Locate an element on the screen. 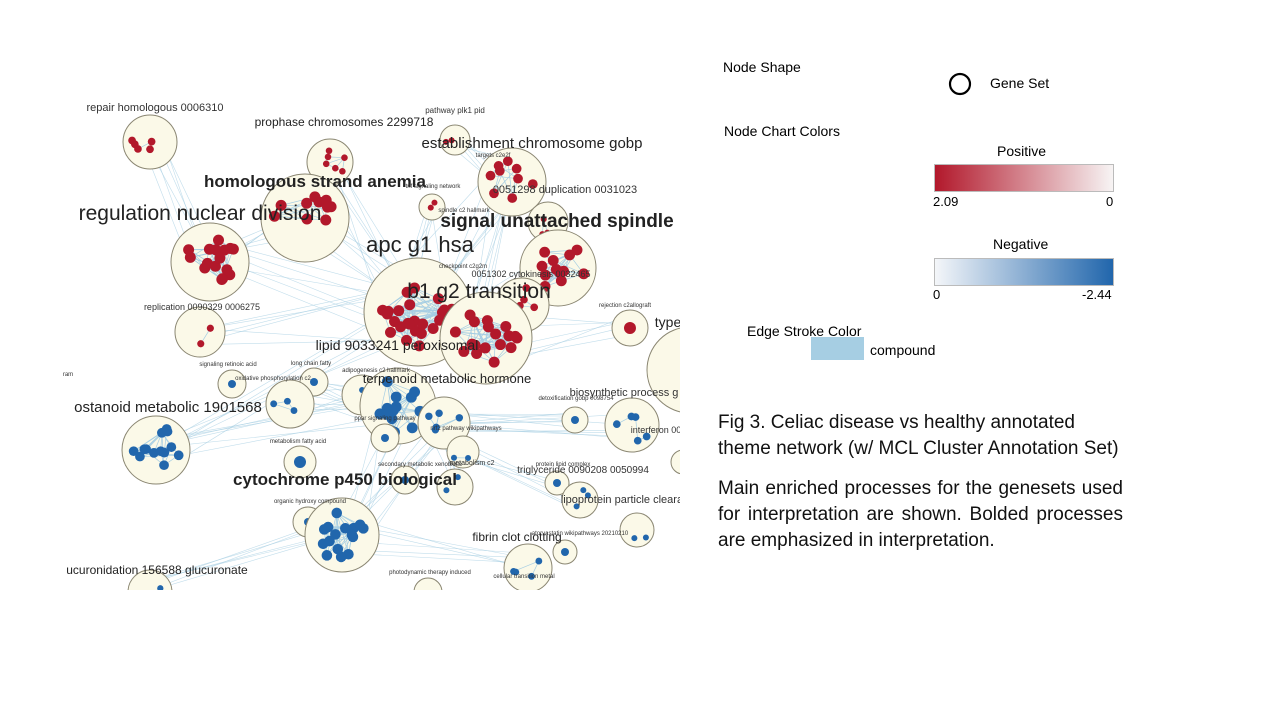 The height and width of the screenshot is (720, 1280). cluster-c39 is located at coordinates (428, 583).